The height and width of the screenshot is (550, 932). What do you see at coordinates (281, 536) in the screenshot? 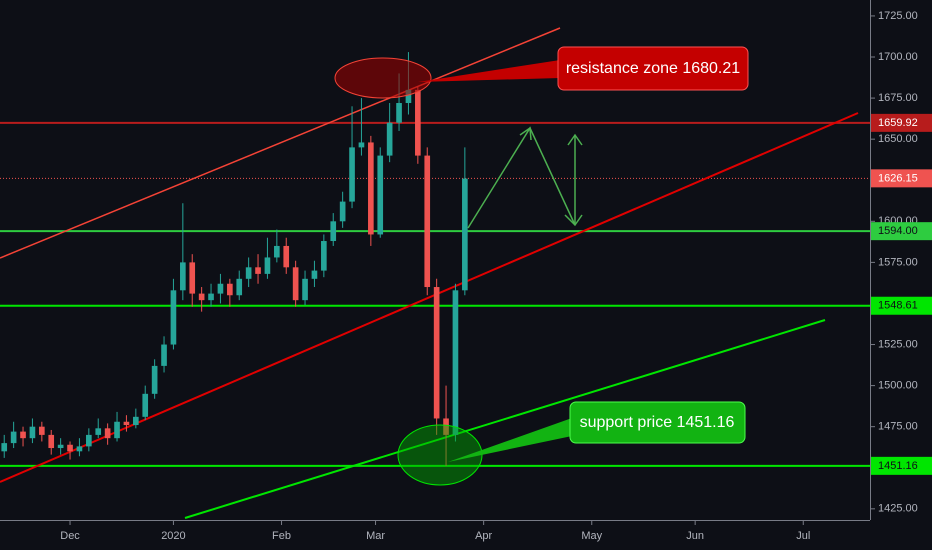
I see `x-tick-label: Feb` at bounding box center [281, 536].